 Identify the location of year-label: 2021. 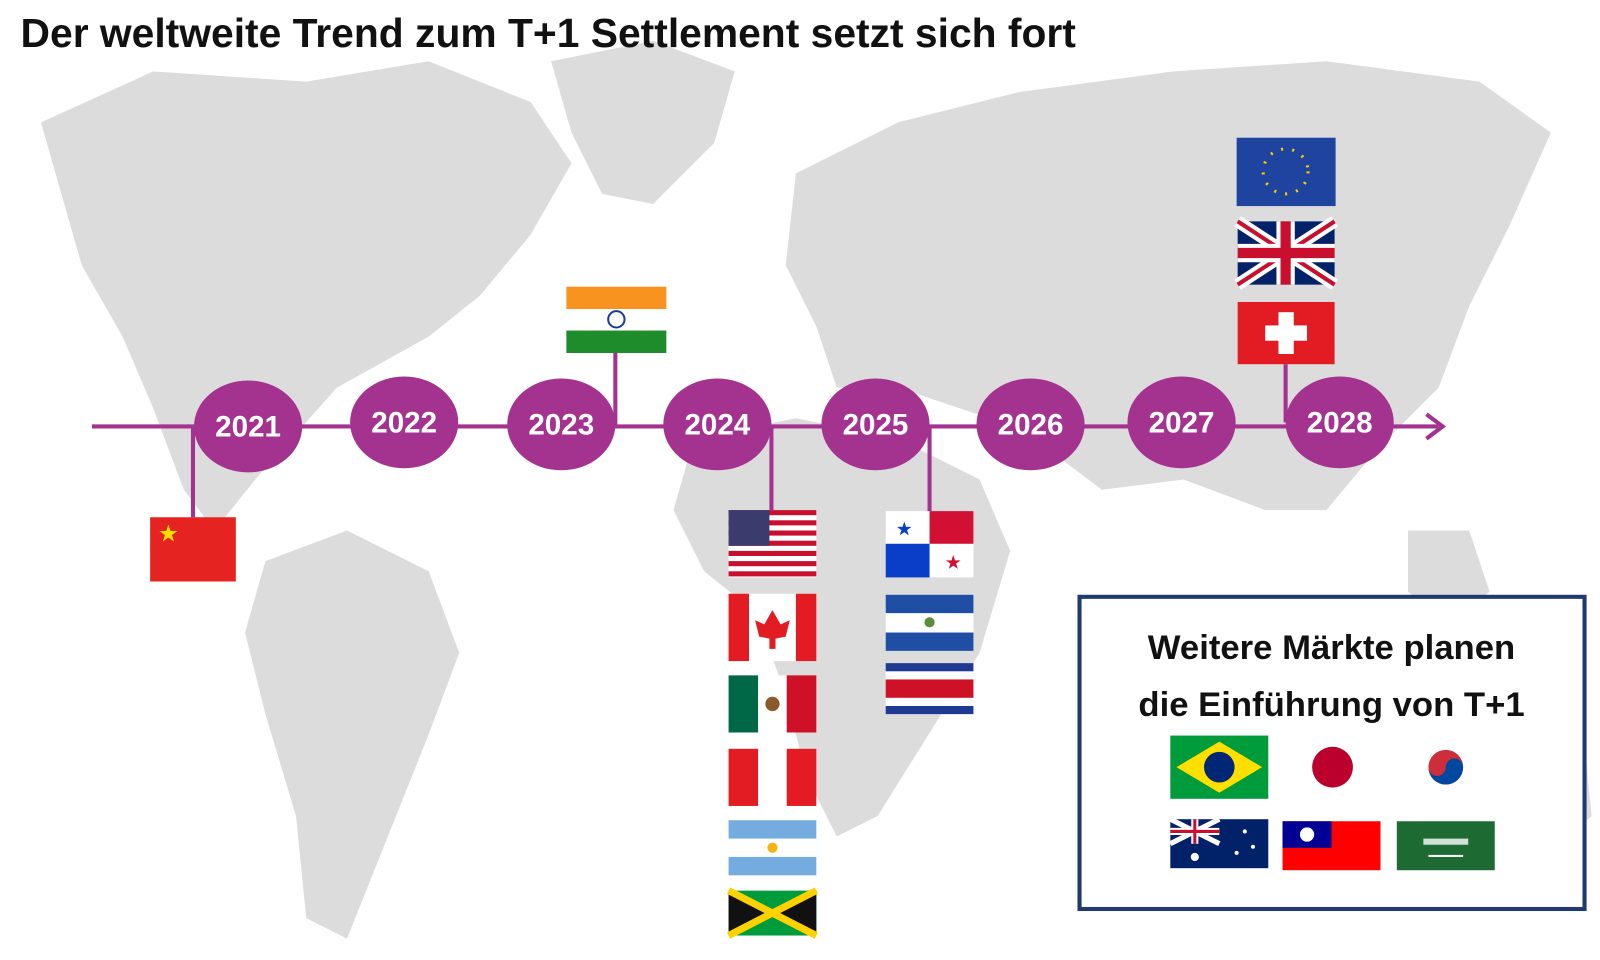
(248, 427).